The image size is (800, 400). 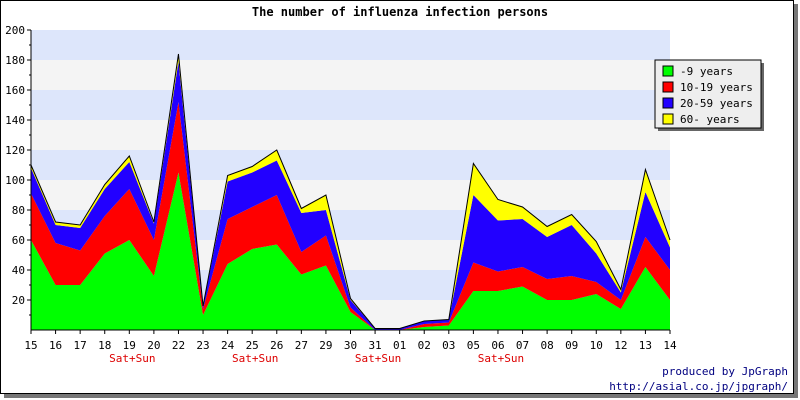 What do you see at coordinates (15, 60) in the screenshot?
I see `y-tick-label: 180` at bounding box center [15, 60].